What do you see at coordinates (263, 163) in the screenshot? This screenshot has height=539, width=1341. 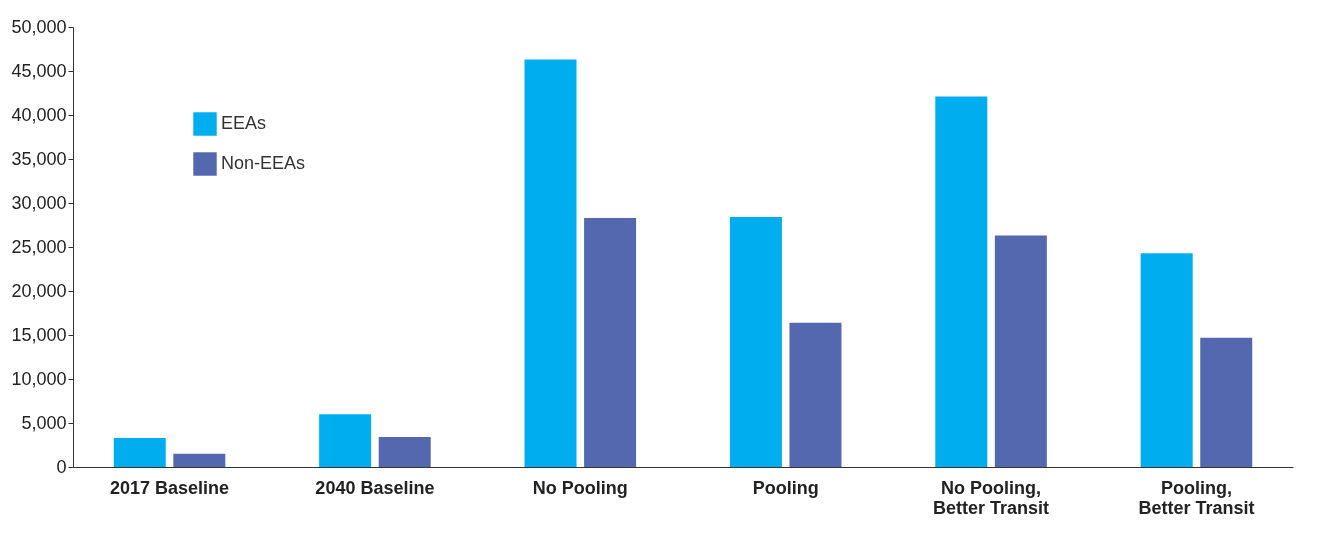 I see `legend-label: Non-EEAs` at bounding box center [263, 163].